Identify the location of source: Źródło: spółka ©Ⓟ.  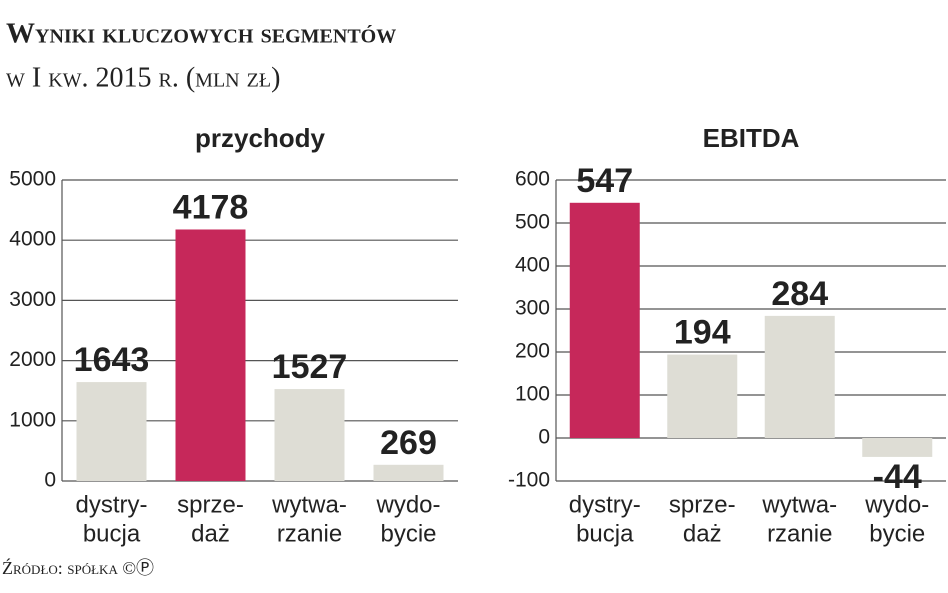
(78, 567).